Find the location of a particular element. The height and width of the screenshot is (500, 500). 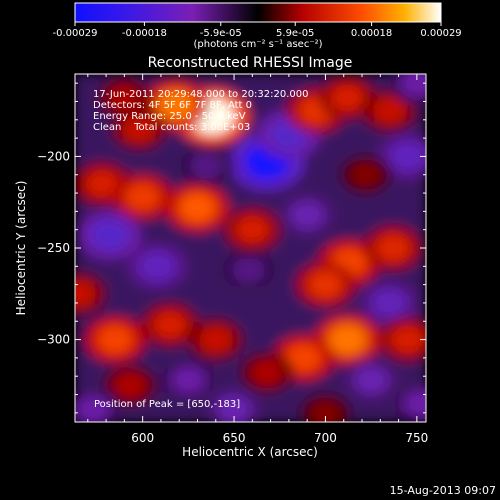

y-tick-label: −200 is located at coordinates (53, 156).